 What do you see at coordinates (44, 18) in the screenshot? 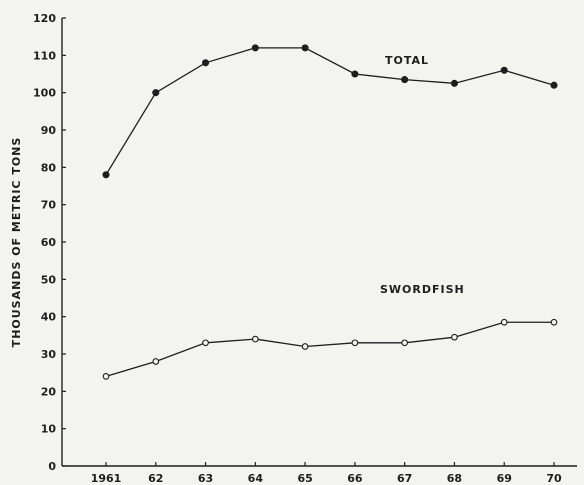
I see `y-tick-label: 120` at bounding box center [44, 18].